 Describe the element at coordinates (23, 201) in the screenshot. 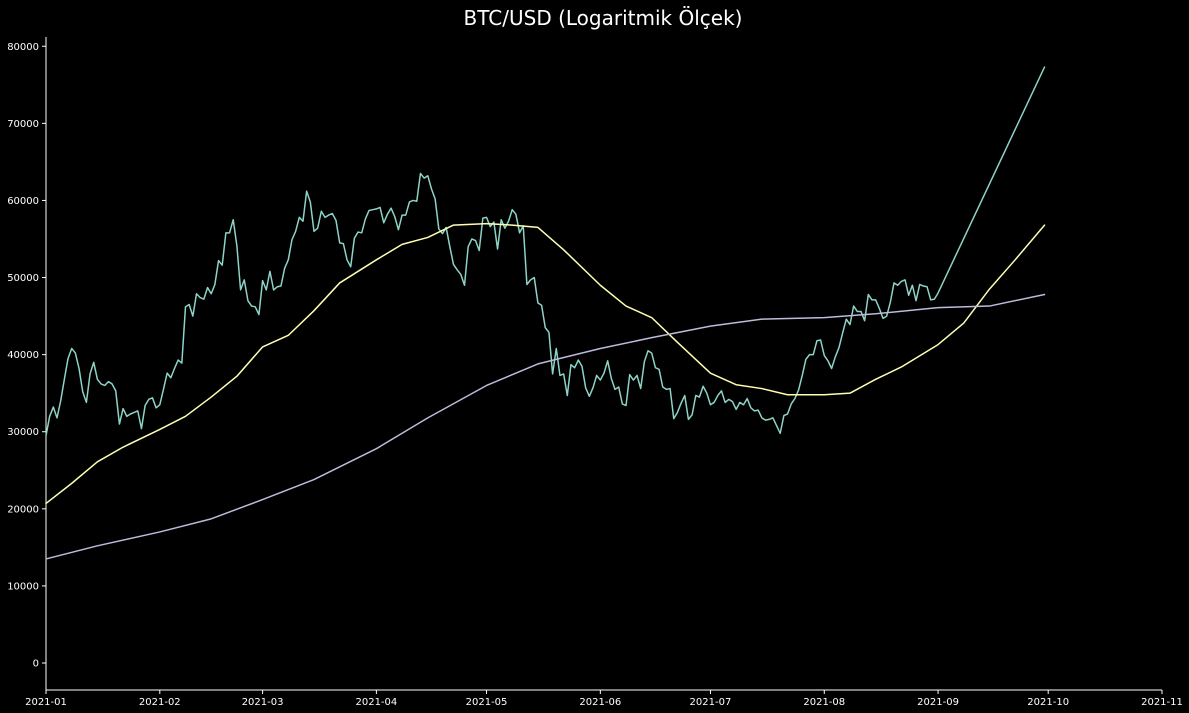

I see `y-tick-label: 60000` at that location.